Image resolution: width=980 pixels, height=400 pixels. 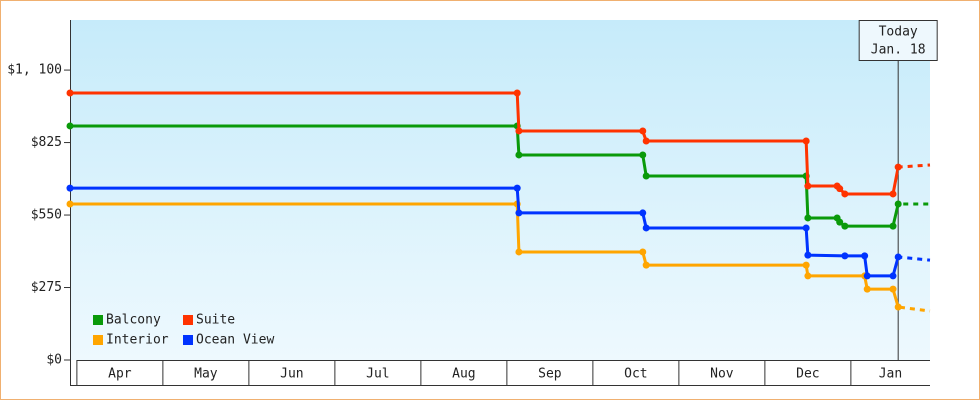 What do you see at coordinates (722, 374) in the screenshot?
I see `x-tick-label: Nov` at bounding box center [722, 374].